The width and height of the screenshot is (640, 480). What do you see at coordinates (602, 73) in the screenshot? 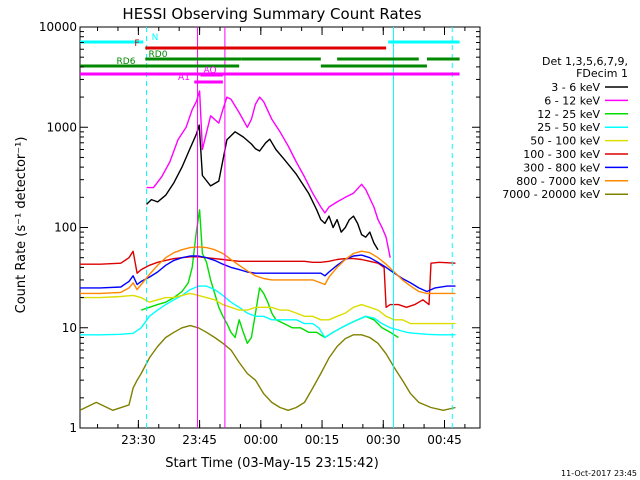
I see `legend-subtitle: FDecim 1` at bounding box center [602, 73].